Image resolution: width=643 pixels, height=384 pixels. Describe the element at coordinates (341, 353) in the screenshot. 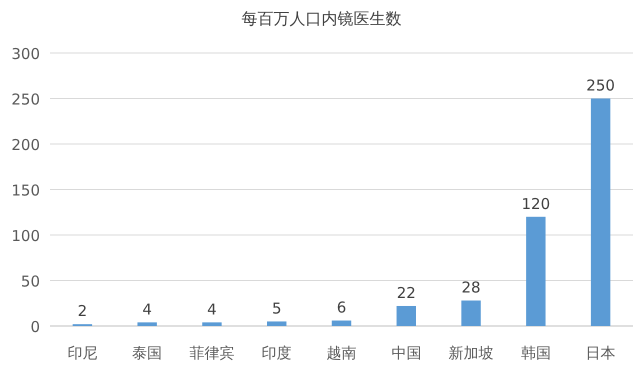

I see `x-tick-label: 越南` at that location.